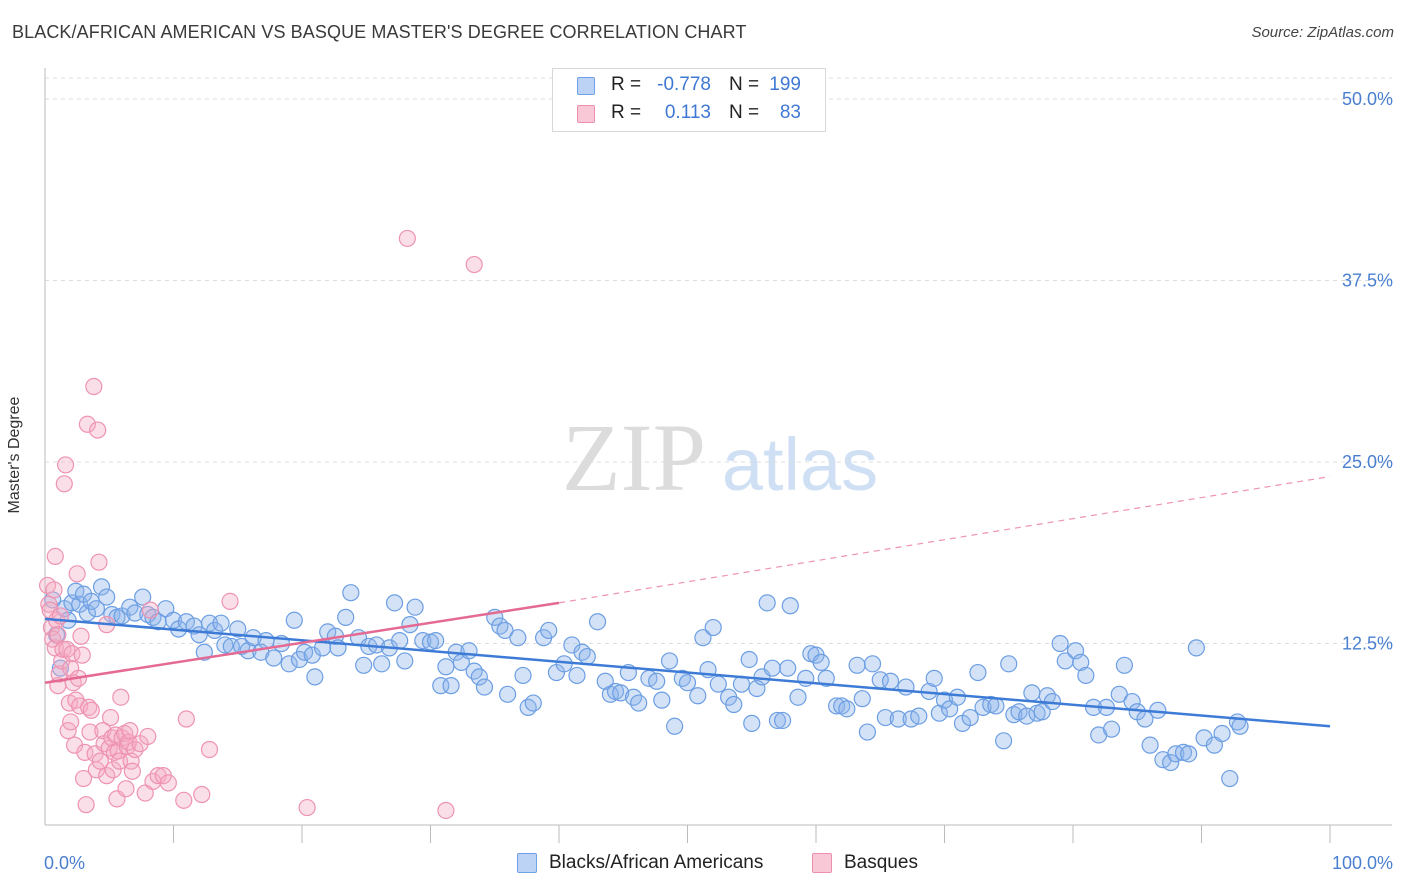  Describe the element at coordinates (800, 464) in the screenshot. I see `watermark-atlas: atlas` at that location.